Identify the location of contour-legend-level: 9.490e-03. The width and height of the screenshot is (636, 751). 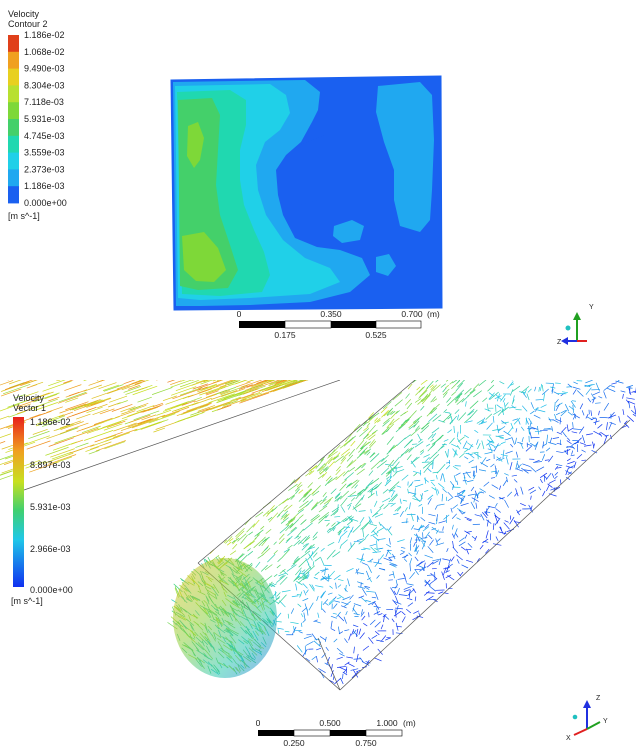
(44, 69).